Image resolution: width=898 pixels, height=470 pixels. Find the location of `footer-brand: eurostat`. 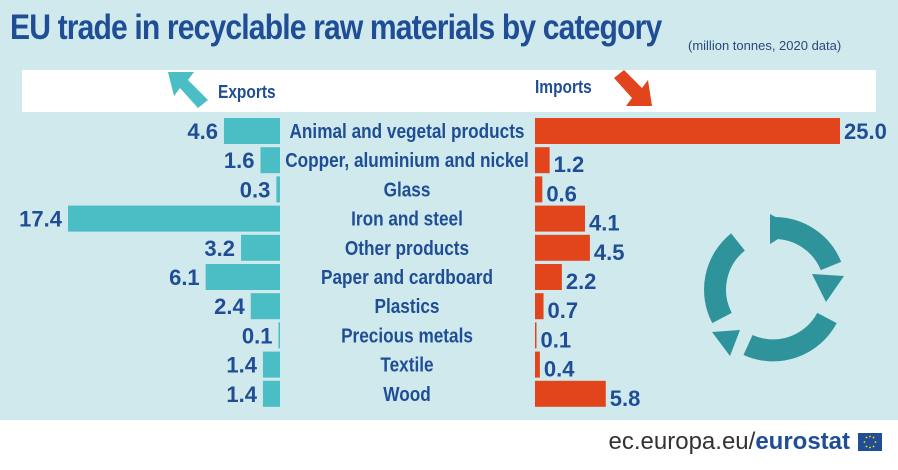

footer-brand: eurostat is located at coordinates (802, 441).